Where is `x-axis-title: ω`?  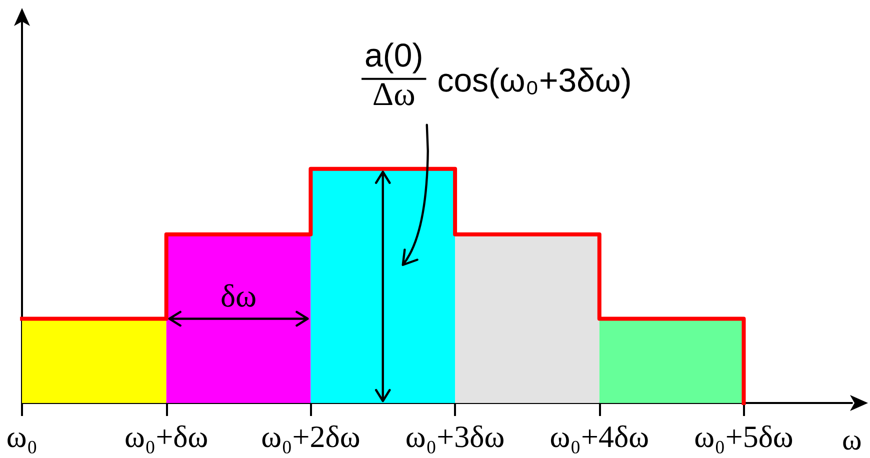 x-axis-title: ω is located at coordinates (852, 440).